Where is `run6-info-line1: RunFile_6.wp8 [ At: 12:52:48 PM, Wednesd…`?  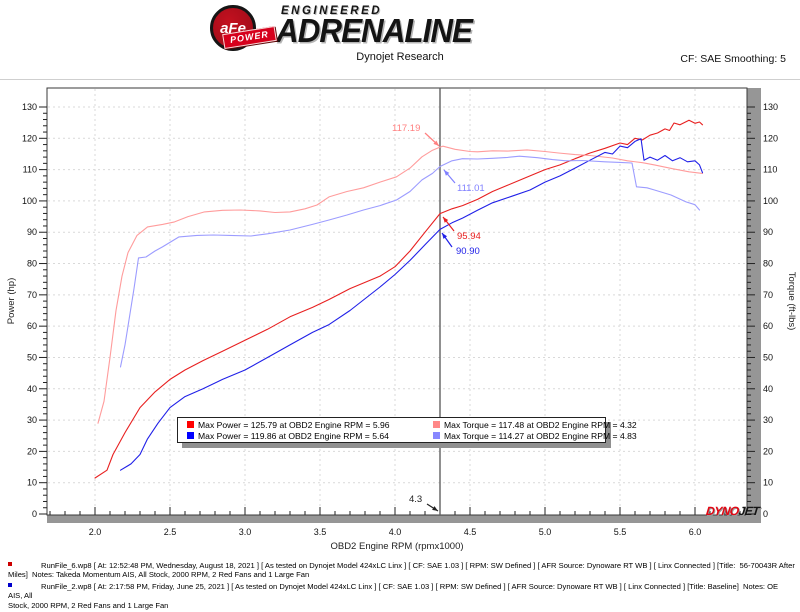 run6-info-line1: RunFile_6.wp8 [ At: 12:52:48 PM, Wednesd… is located at coordinates (418, 565).